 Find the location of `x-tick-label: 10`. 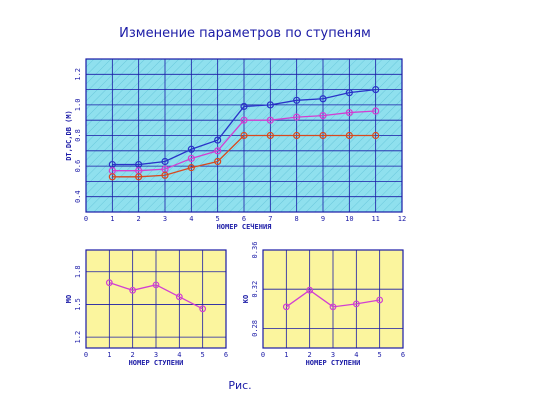

x-tick-label: 10 is located at coordinates (349, 219).